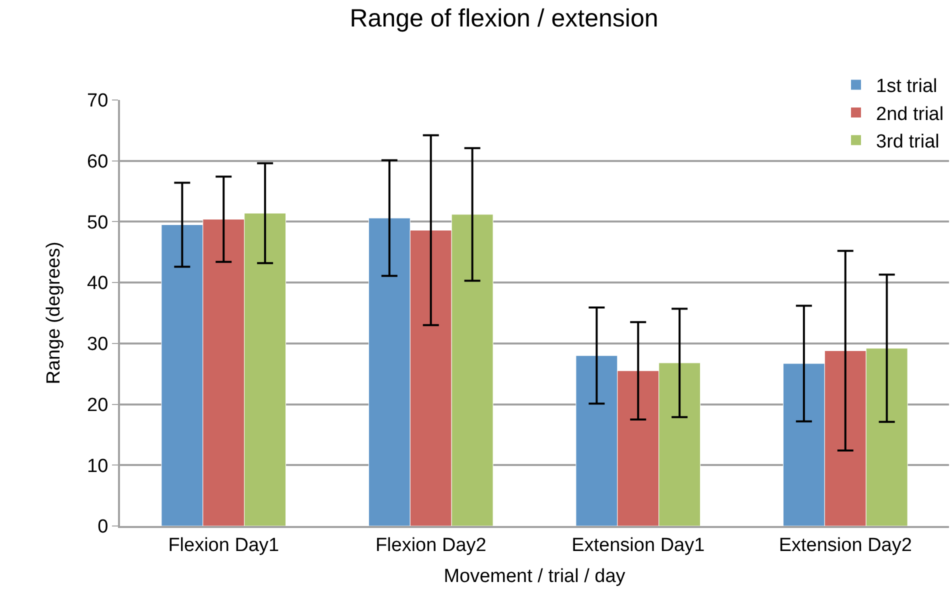  Describe the element at coordinates (908, 142) in the screenshot. I see `legend-label: 3rd trial` at that location.